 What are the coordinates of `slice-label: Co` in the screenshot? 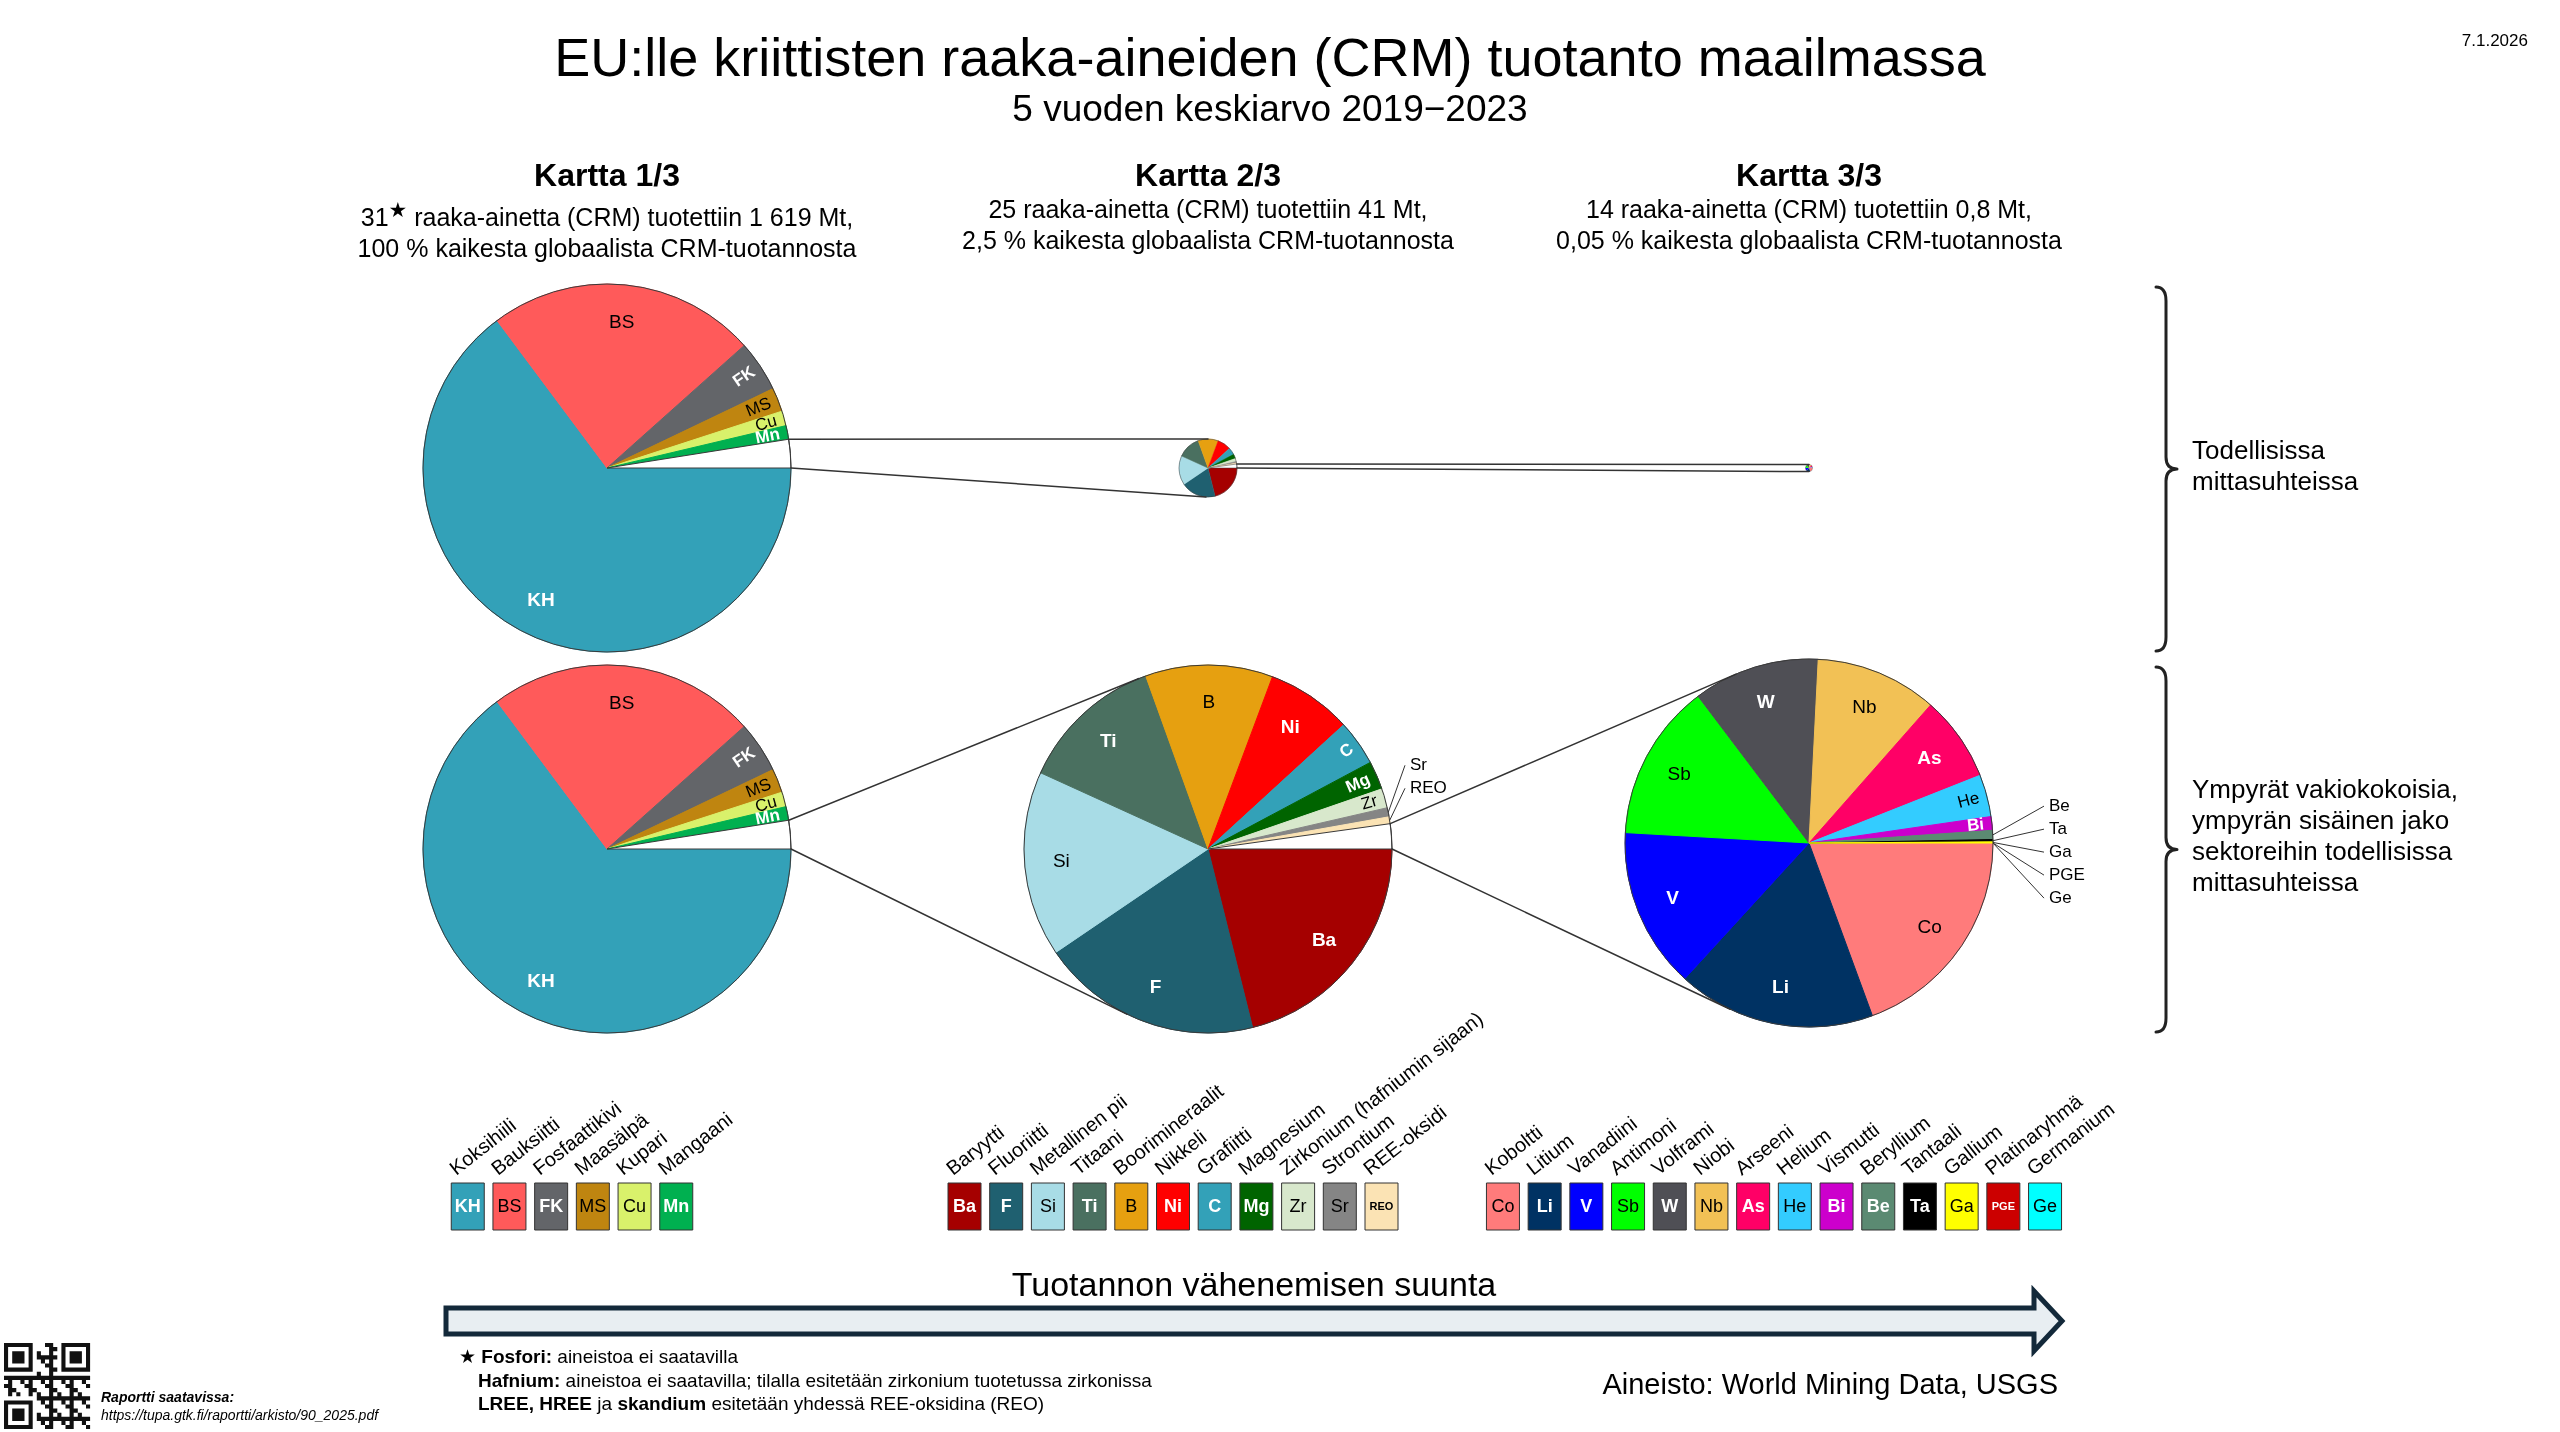 It's located at (1929, 927).